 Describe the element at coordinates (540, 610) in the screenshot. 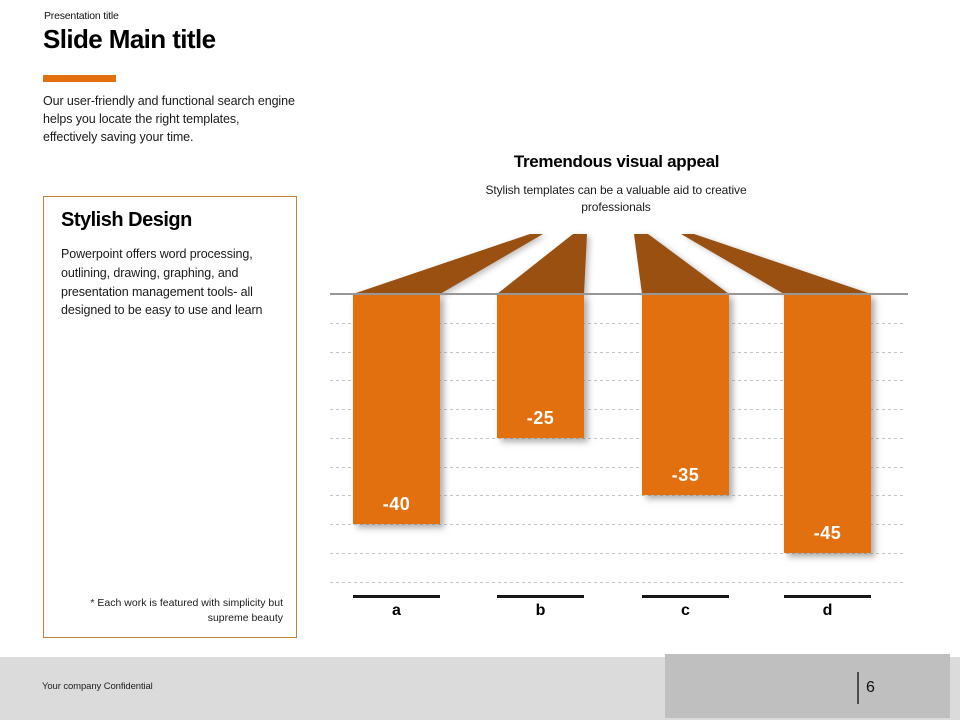

I see `category-label-b: b` at that location.